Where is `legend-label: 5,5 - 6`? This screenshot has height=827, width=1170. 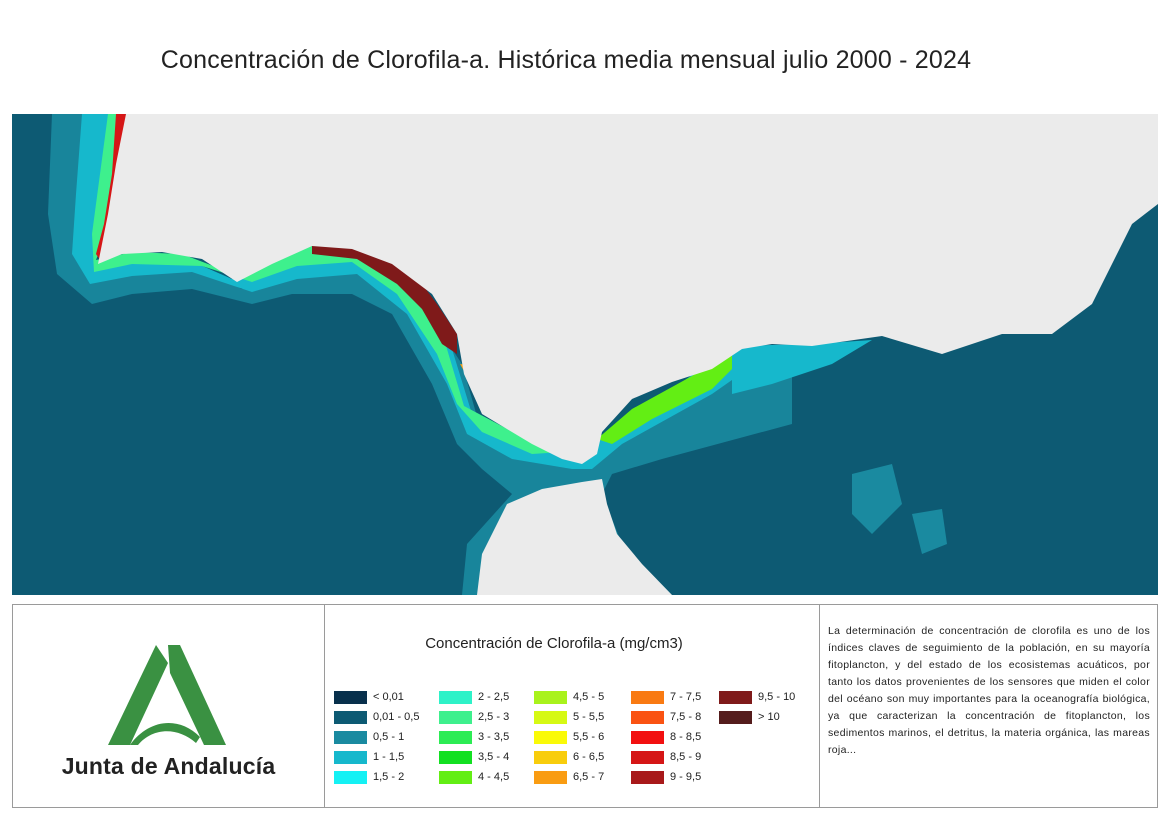 legend-label: 5,5 - 6 is located at coordinates (589, 737).